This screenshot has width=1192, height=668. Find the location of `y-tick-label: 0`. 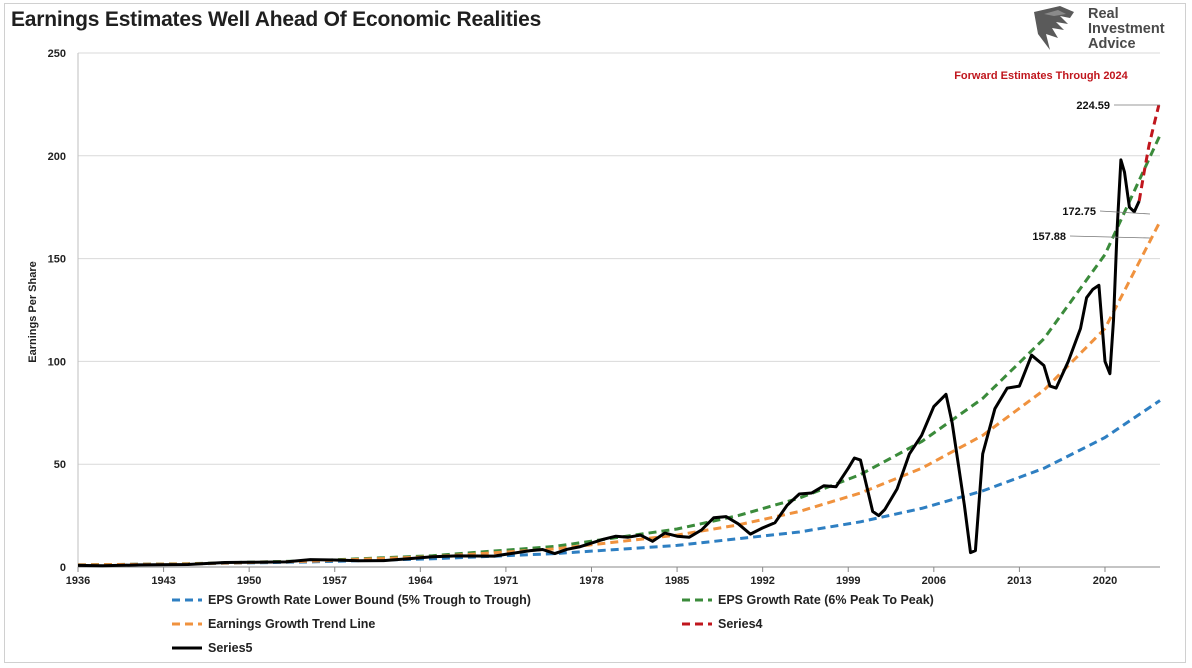

y-tick-label: 0 is located at coordinates (63, 568).